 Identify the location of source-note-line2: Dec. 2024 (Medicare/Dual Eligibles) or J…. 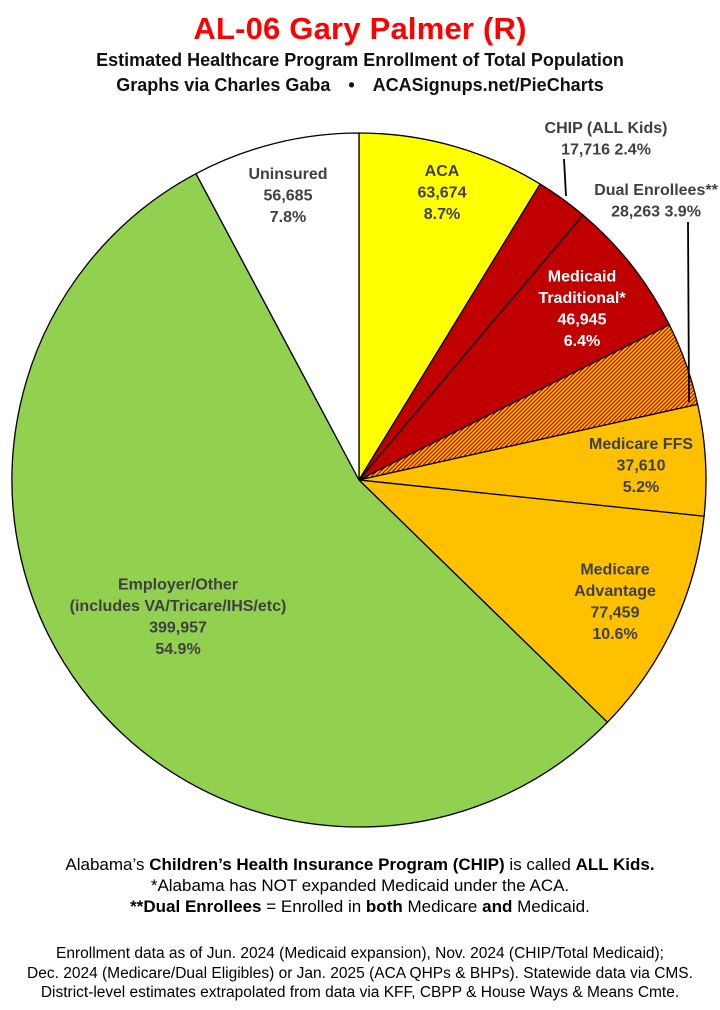
(360, 973).